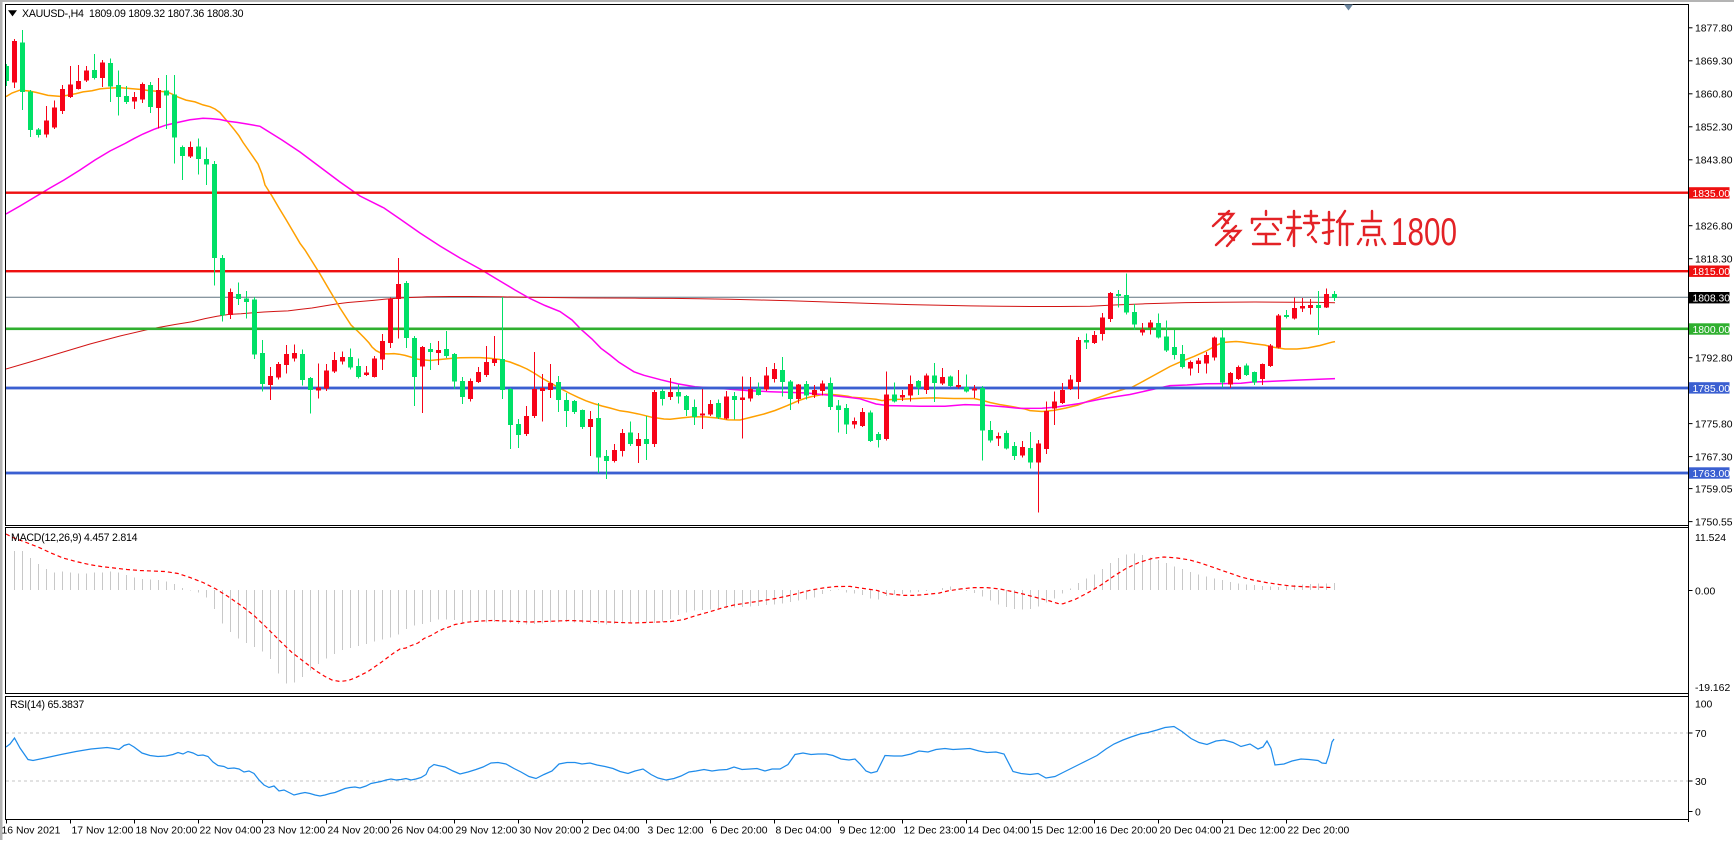  What do you see at coordinates (1712, 272) in the screenshot?
I see `svg-text: 1815.00` at bounding box center [1712, 272].